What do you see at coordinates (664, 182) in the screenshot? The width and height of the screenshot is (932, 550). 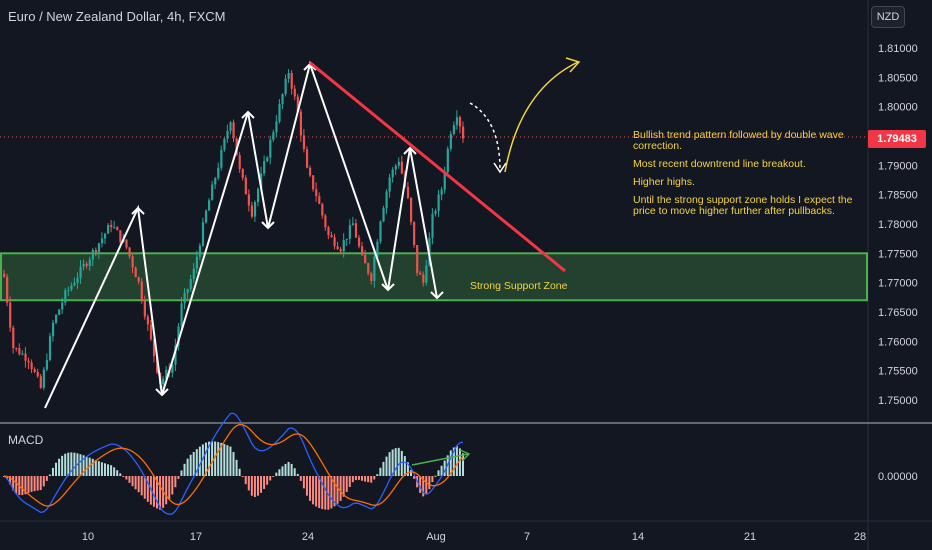 I see `note-3: Higher highs.` at bounding box center [664, 182].